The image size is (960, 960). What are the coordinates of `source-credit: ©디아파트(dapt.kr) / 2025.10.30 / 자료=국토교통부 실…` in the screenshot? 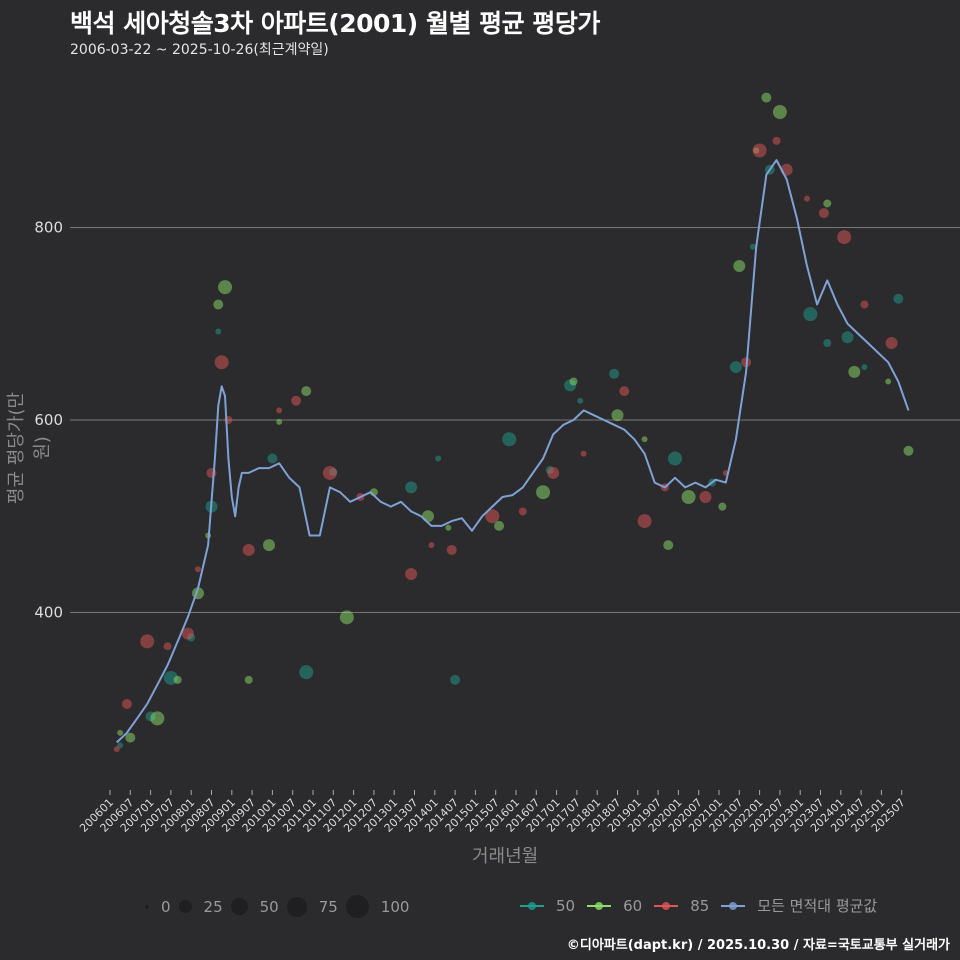 It's located at (758, 945).